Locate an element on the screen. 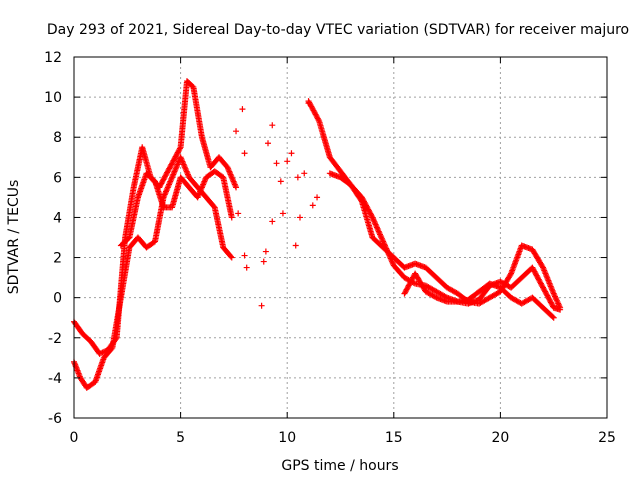 The image size is (640, 480). y-tick-label: 8 is located at coordinates (57, 138).